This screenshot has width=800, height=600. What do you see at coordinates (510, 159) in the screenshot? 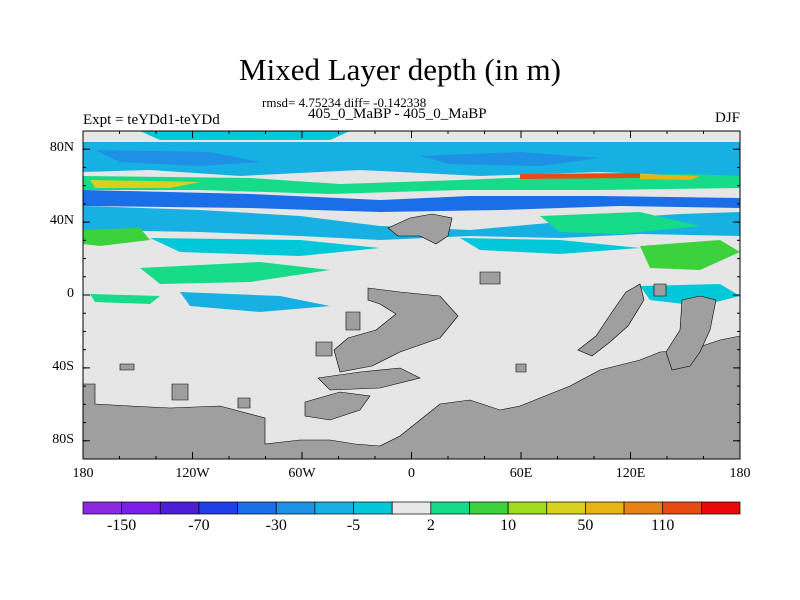
I see `anomaly-patch-blue-east` at bounding box center [510, 159].